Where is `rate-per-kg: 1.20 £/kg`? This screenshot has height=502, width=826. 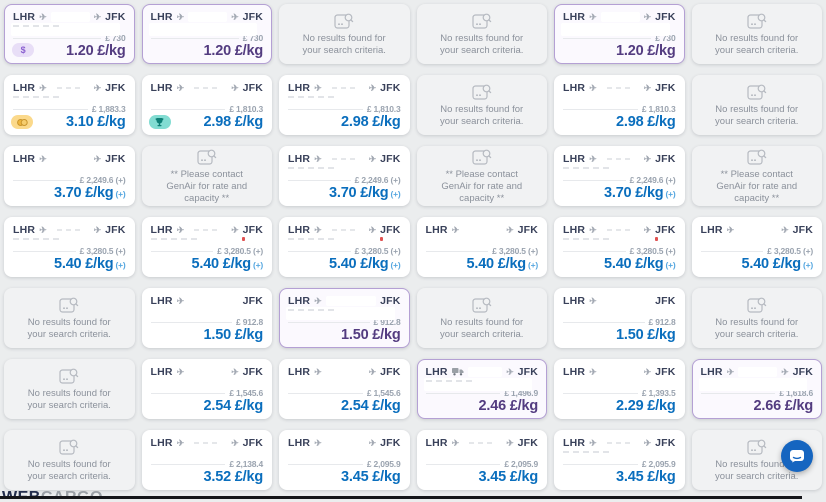
rate-per-kg: 1.20 £/kg is located at coordinates (96, 51).